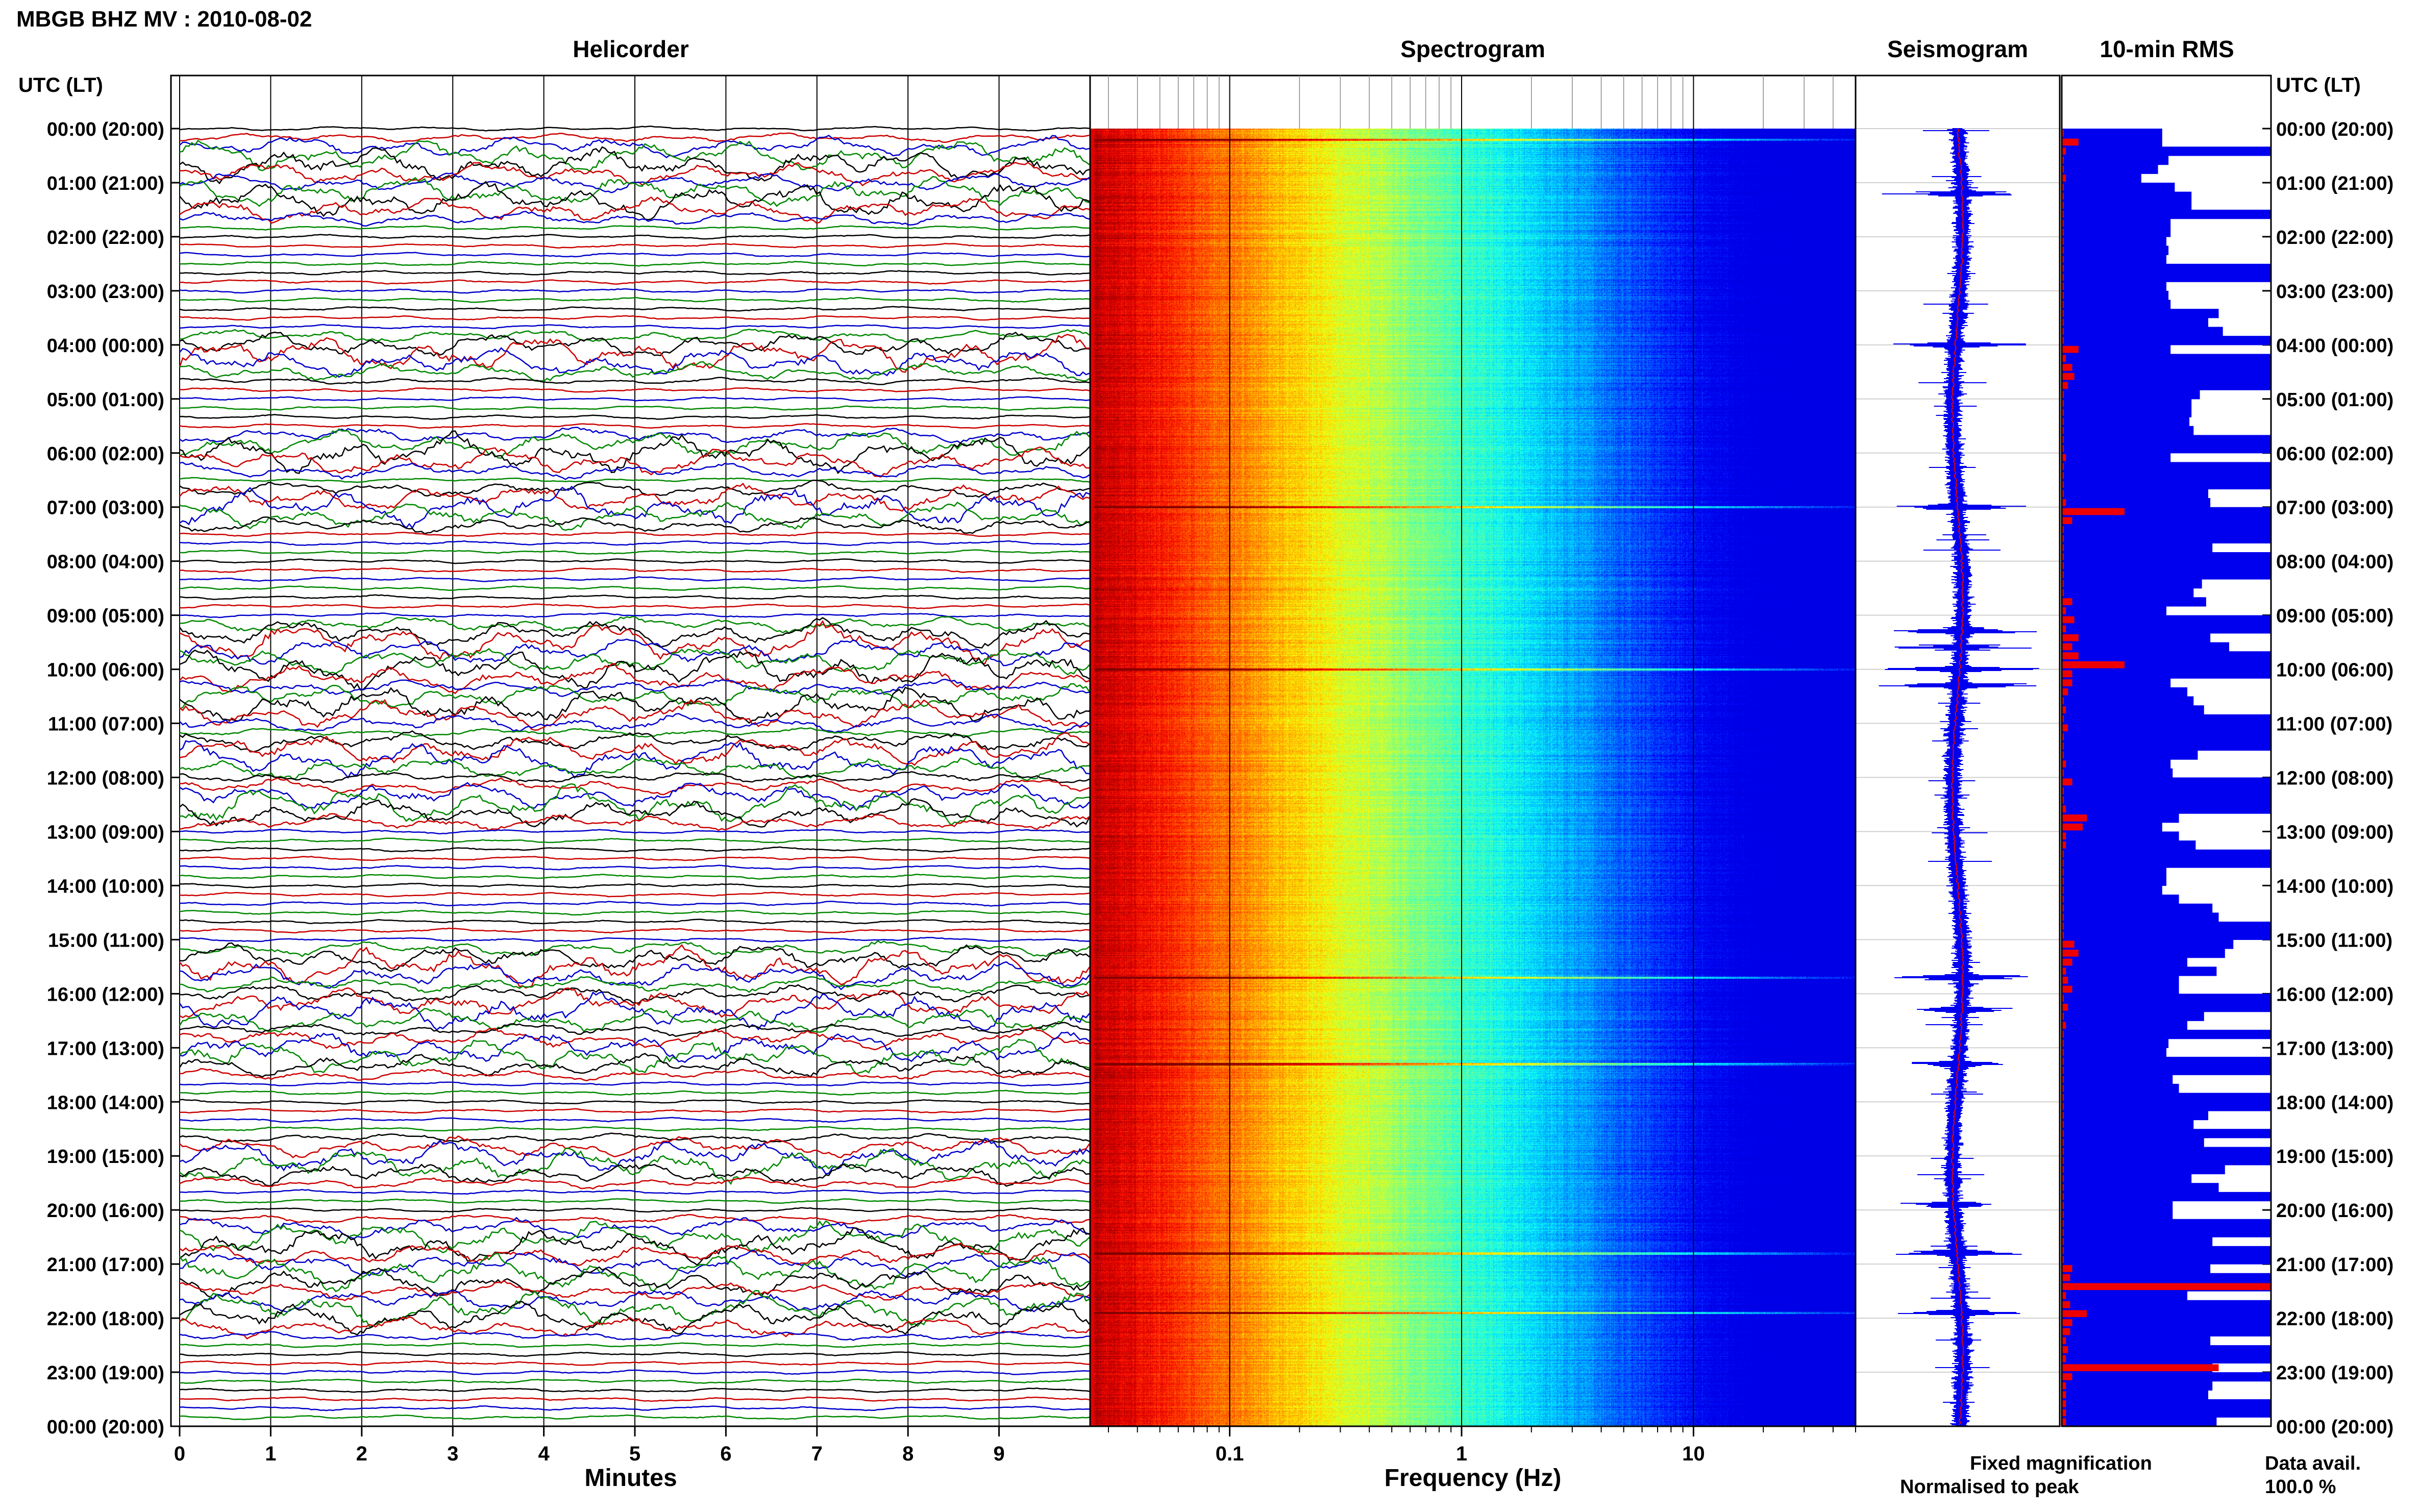 Image resolution: width=2419 pixels, height=1512 pixels. I want to click on time-tick-right: 11:00 (07:00), so click(2334, 724).